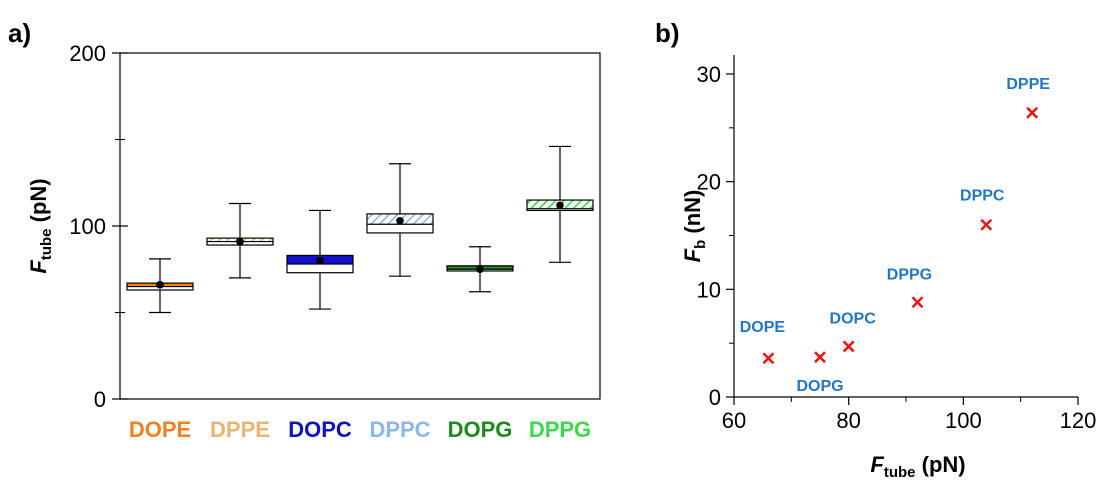 The height and width of the screenshot is (482, 1107). I want to click on point-label: DPPE, so click(1028, 84).